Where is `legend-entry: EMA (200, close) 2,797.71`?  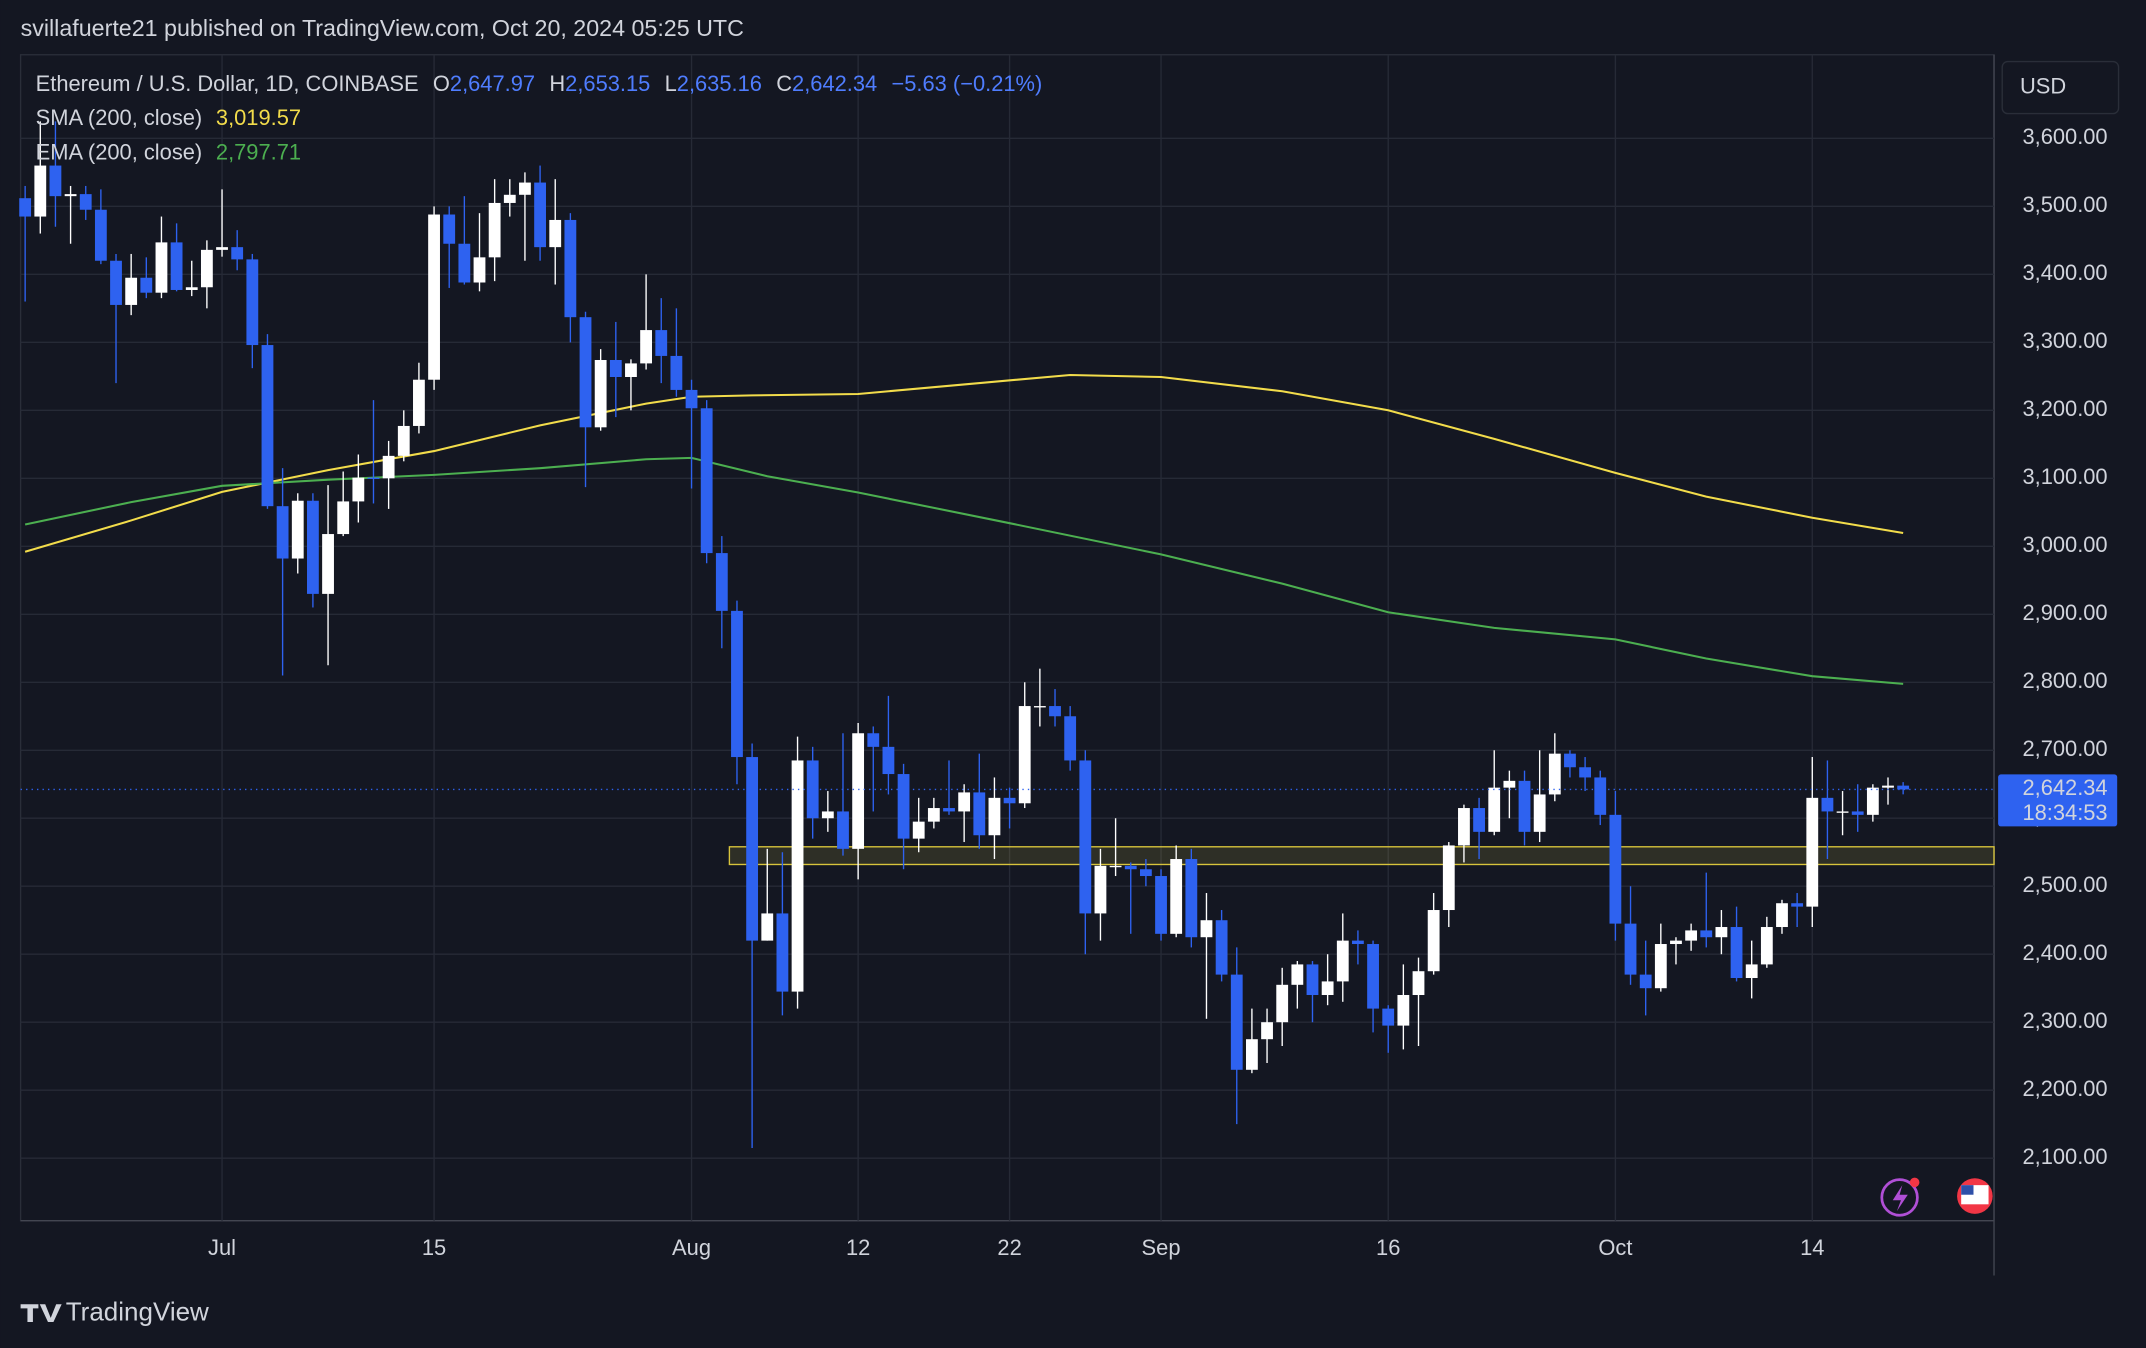 legend-entry: EMA (200, close) 2,797.71 is located at coordinates (168, 151).